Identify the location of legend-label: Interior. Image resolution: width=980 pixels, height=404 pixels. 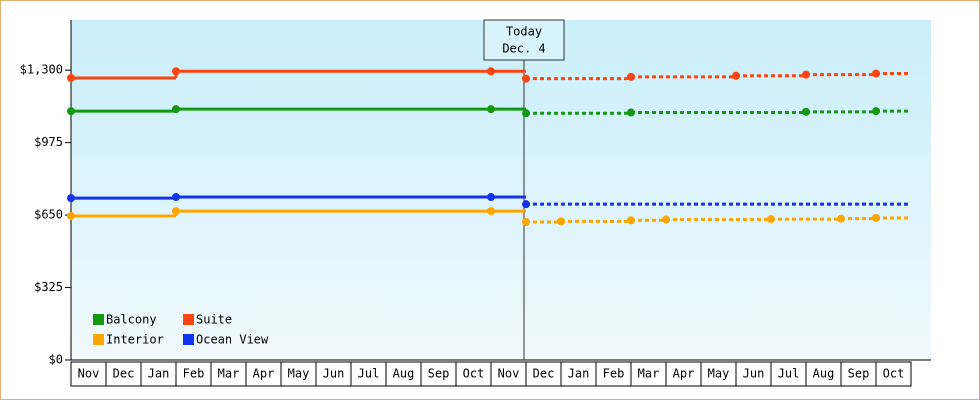
(135, 340).